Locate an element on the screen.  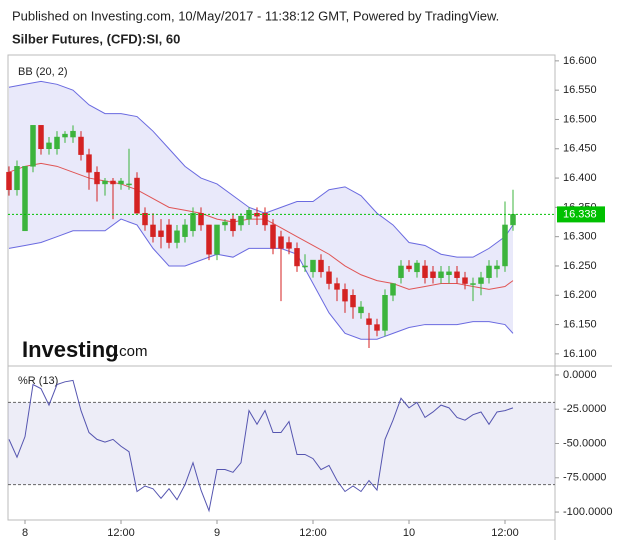
last-price-box is located at coordinates (581, 214).